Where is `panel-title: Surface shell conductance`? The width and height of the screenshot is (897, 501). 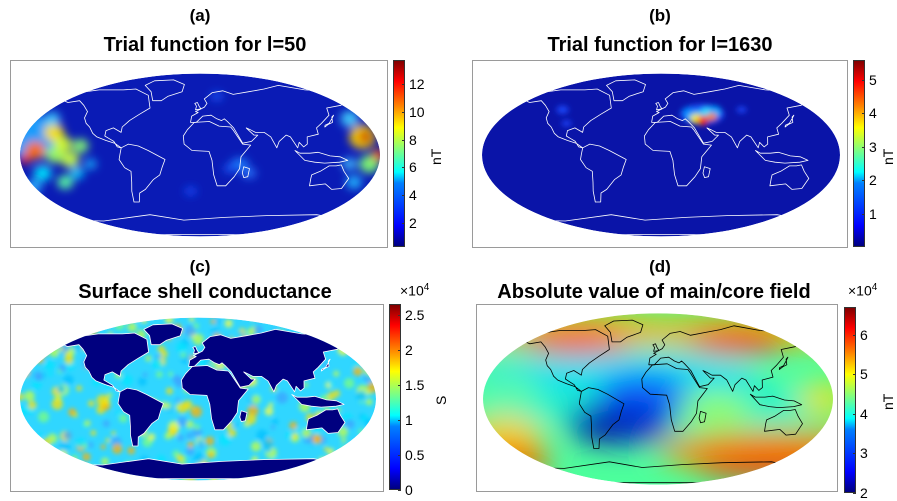
panel-title: Surface shell conductance is located at coordinates (205, 292).